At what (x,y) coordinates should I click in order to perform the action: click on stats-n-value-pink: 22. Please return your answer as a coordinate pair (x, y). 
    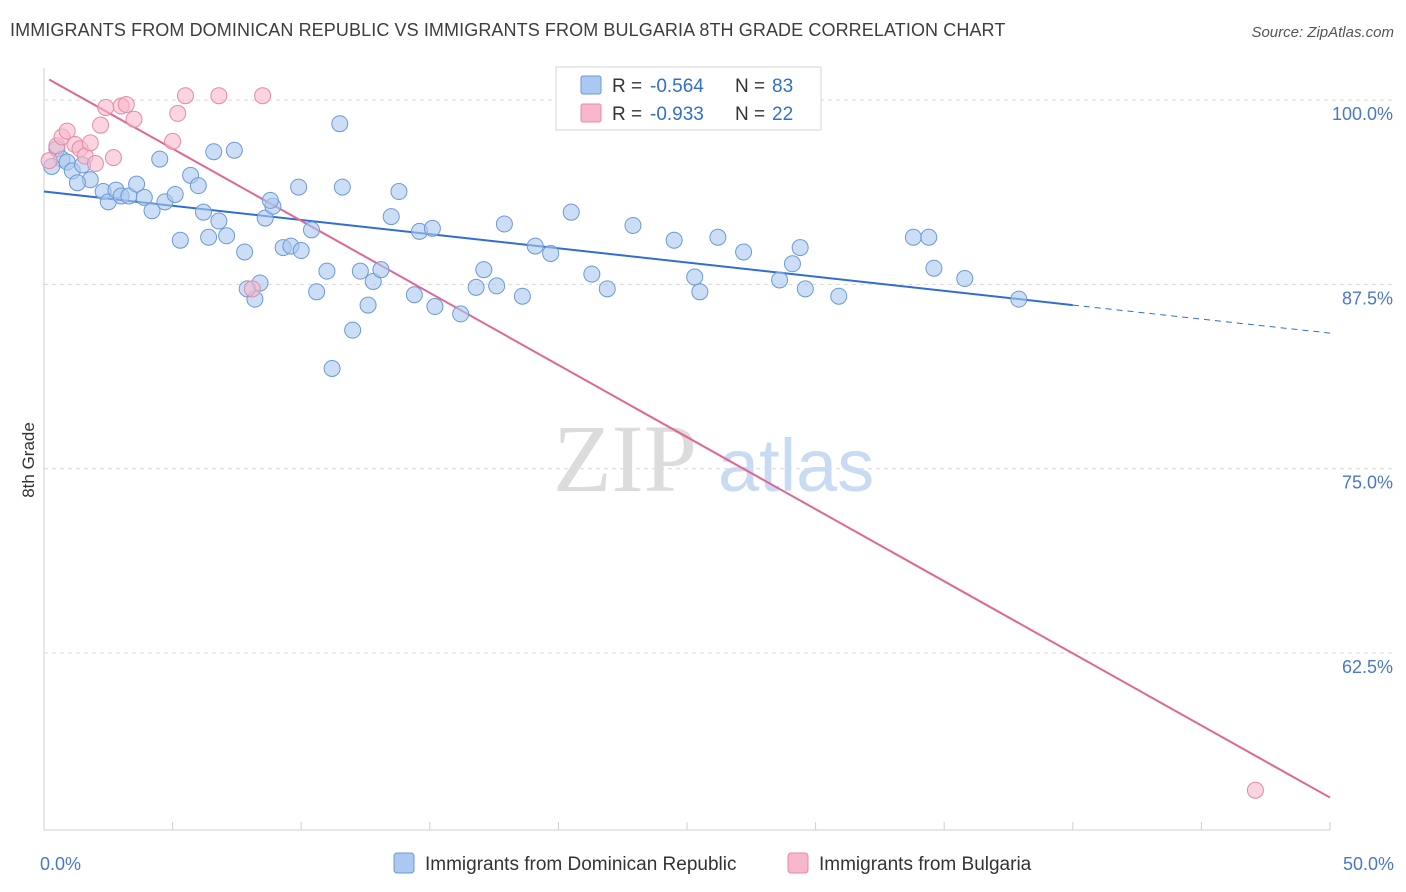
    Looking at the image, I should click on (782, 114).